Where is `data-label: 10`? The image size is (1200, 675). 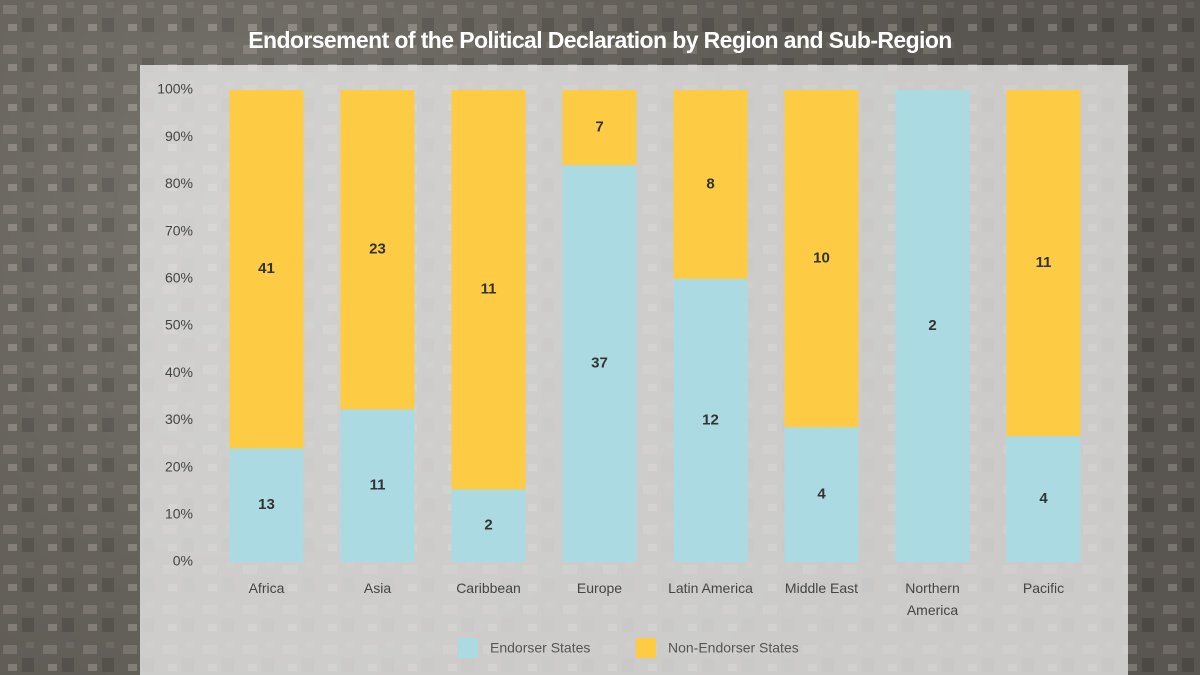
data-label: 10 is located at coordinates (821, 258).